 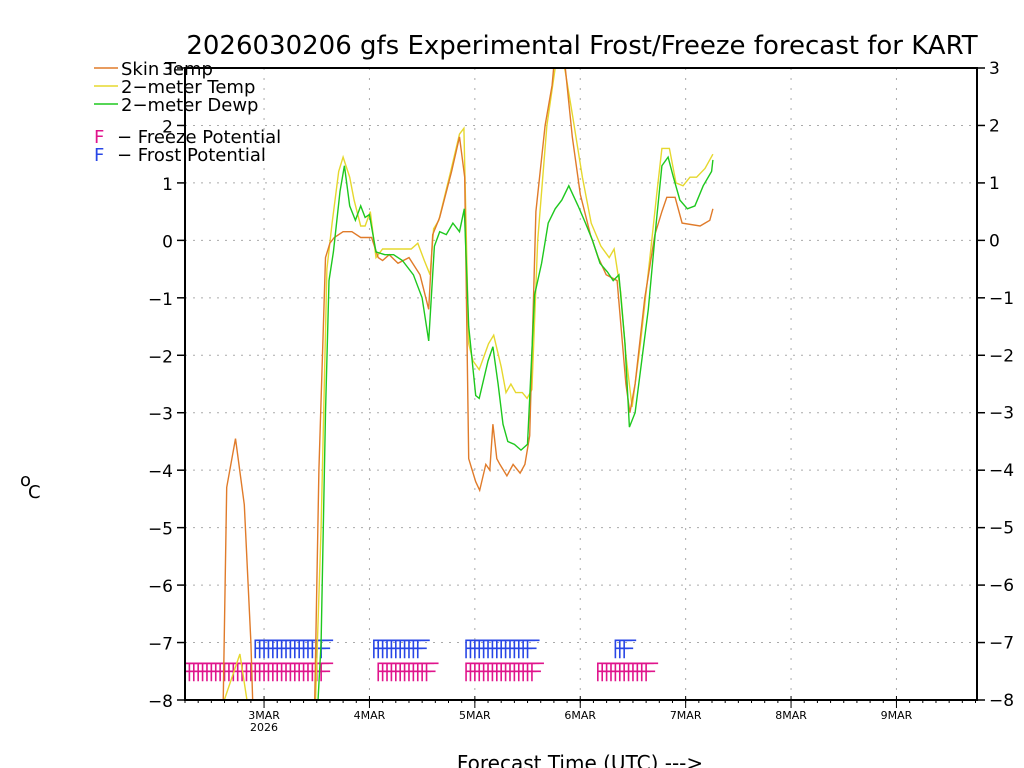 What do you see at coordinates (1001, 356) in the screenshot?
I see `y-tick-label-right: −2` at bounding box center [1001, 356].